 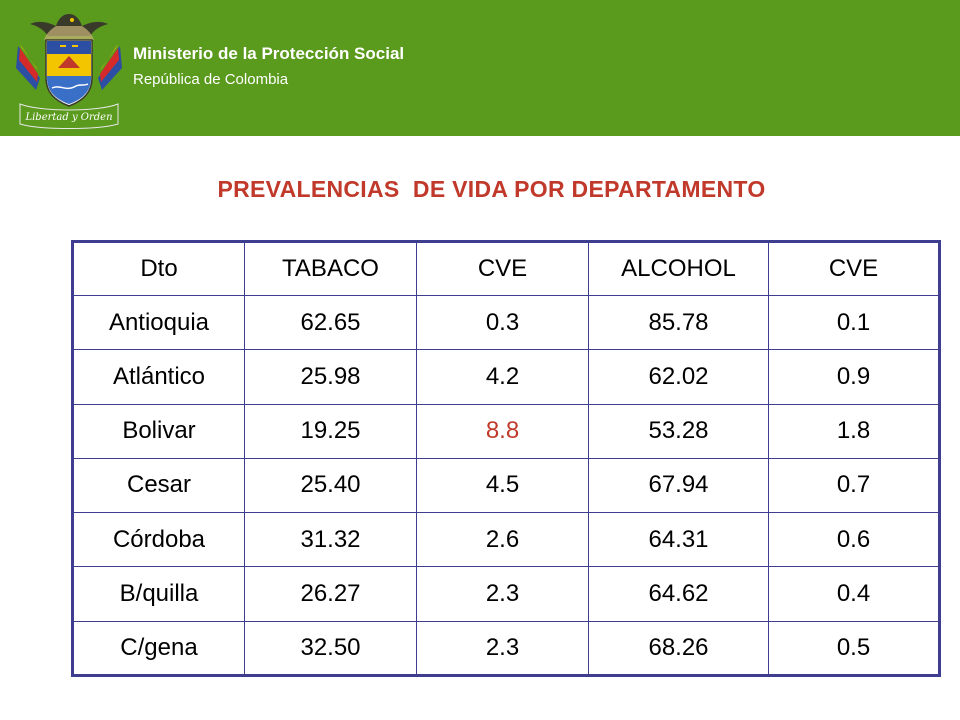 What do you see at coordinates (678, 540) in the screenshot?
I see `table-cell: 64.31` at bounding box center [678, 540].